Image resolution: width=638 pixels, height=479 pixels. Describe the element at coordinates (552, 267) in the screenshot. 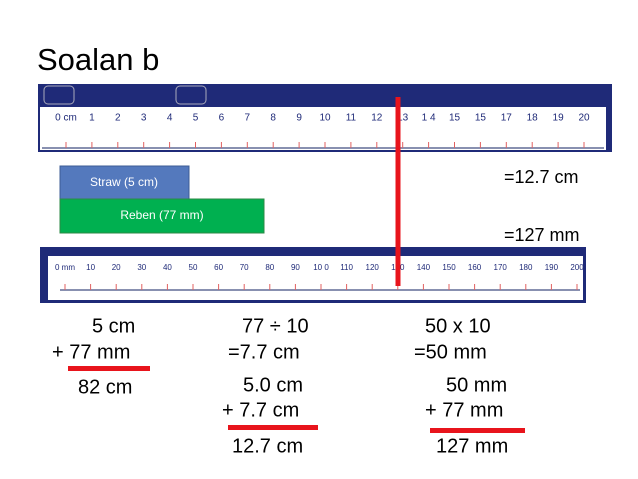

I see `ruler-label: 190` at that location.